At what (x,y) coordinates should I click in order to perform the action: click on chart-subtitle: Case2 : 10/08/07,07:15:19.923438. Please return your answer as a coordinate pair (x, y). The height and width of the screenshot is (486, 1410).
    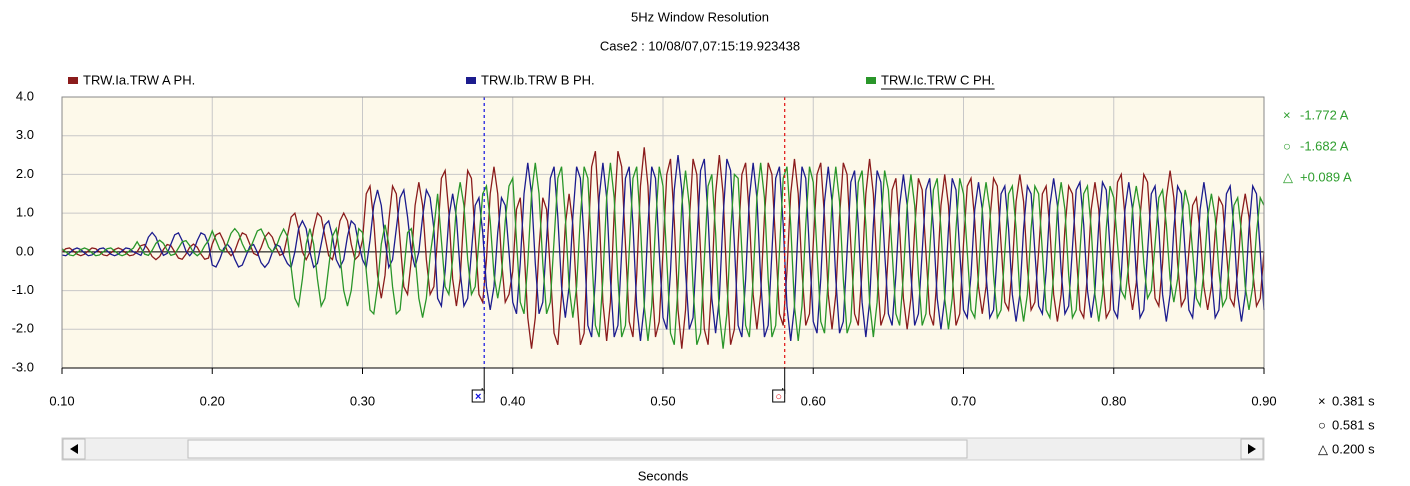
    Looking at the image, I should click on (700, 45).